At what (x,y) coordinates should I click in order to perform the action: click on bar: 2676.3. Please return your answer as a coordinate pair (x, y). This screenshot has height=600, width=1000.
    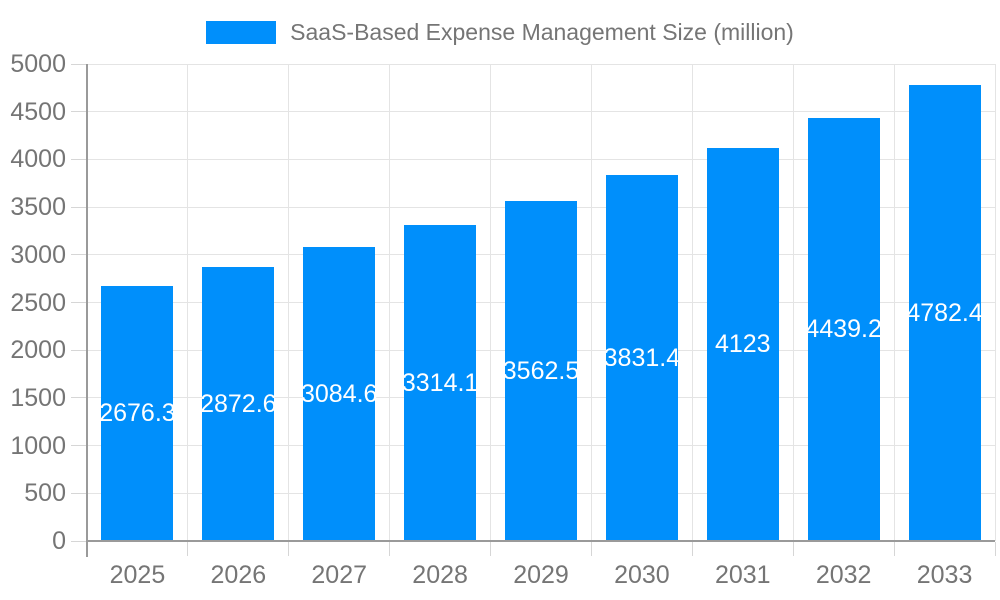
    Looking at the image, I should click on (137, 413).